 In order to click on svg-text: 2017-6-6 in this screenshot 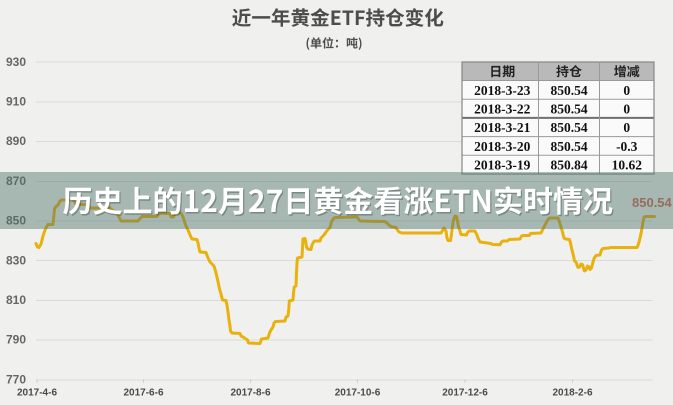, I will do `click(143, 393)`.